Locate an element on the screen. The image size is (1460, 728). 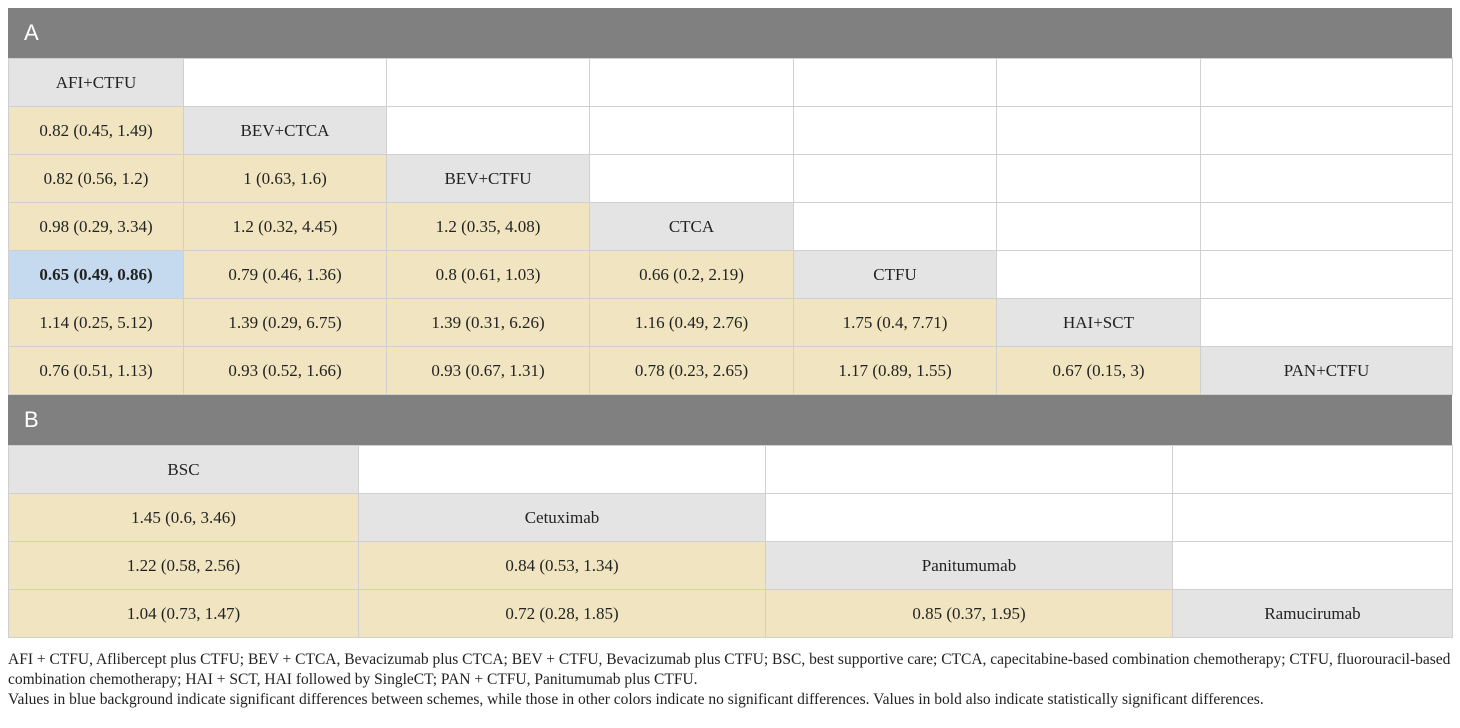
comparison-value-cell: 1.45 (0.6, 3.46) is located at coordinates (183, 517).